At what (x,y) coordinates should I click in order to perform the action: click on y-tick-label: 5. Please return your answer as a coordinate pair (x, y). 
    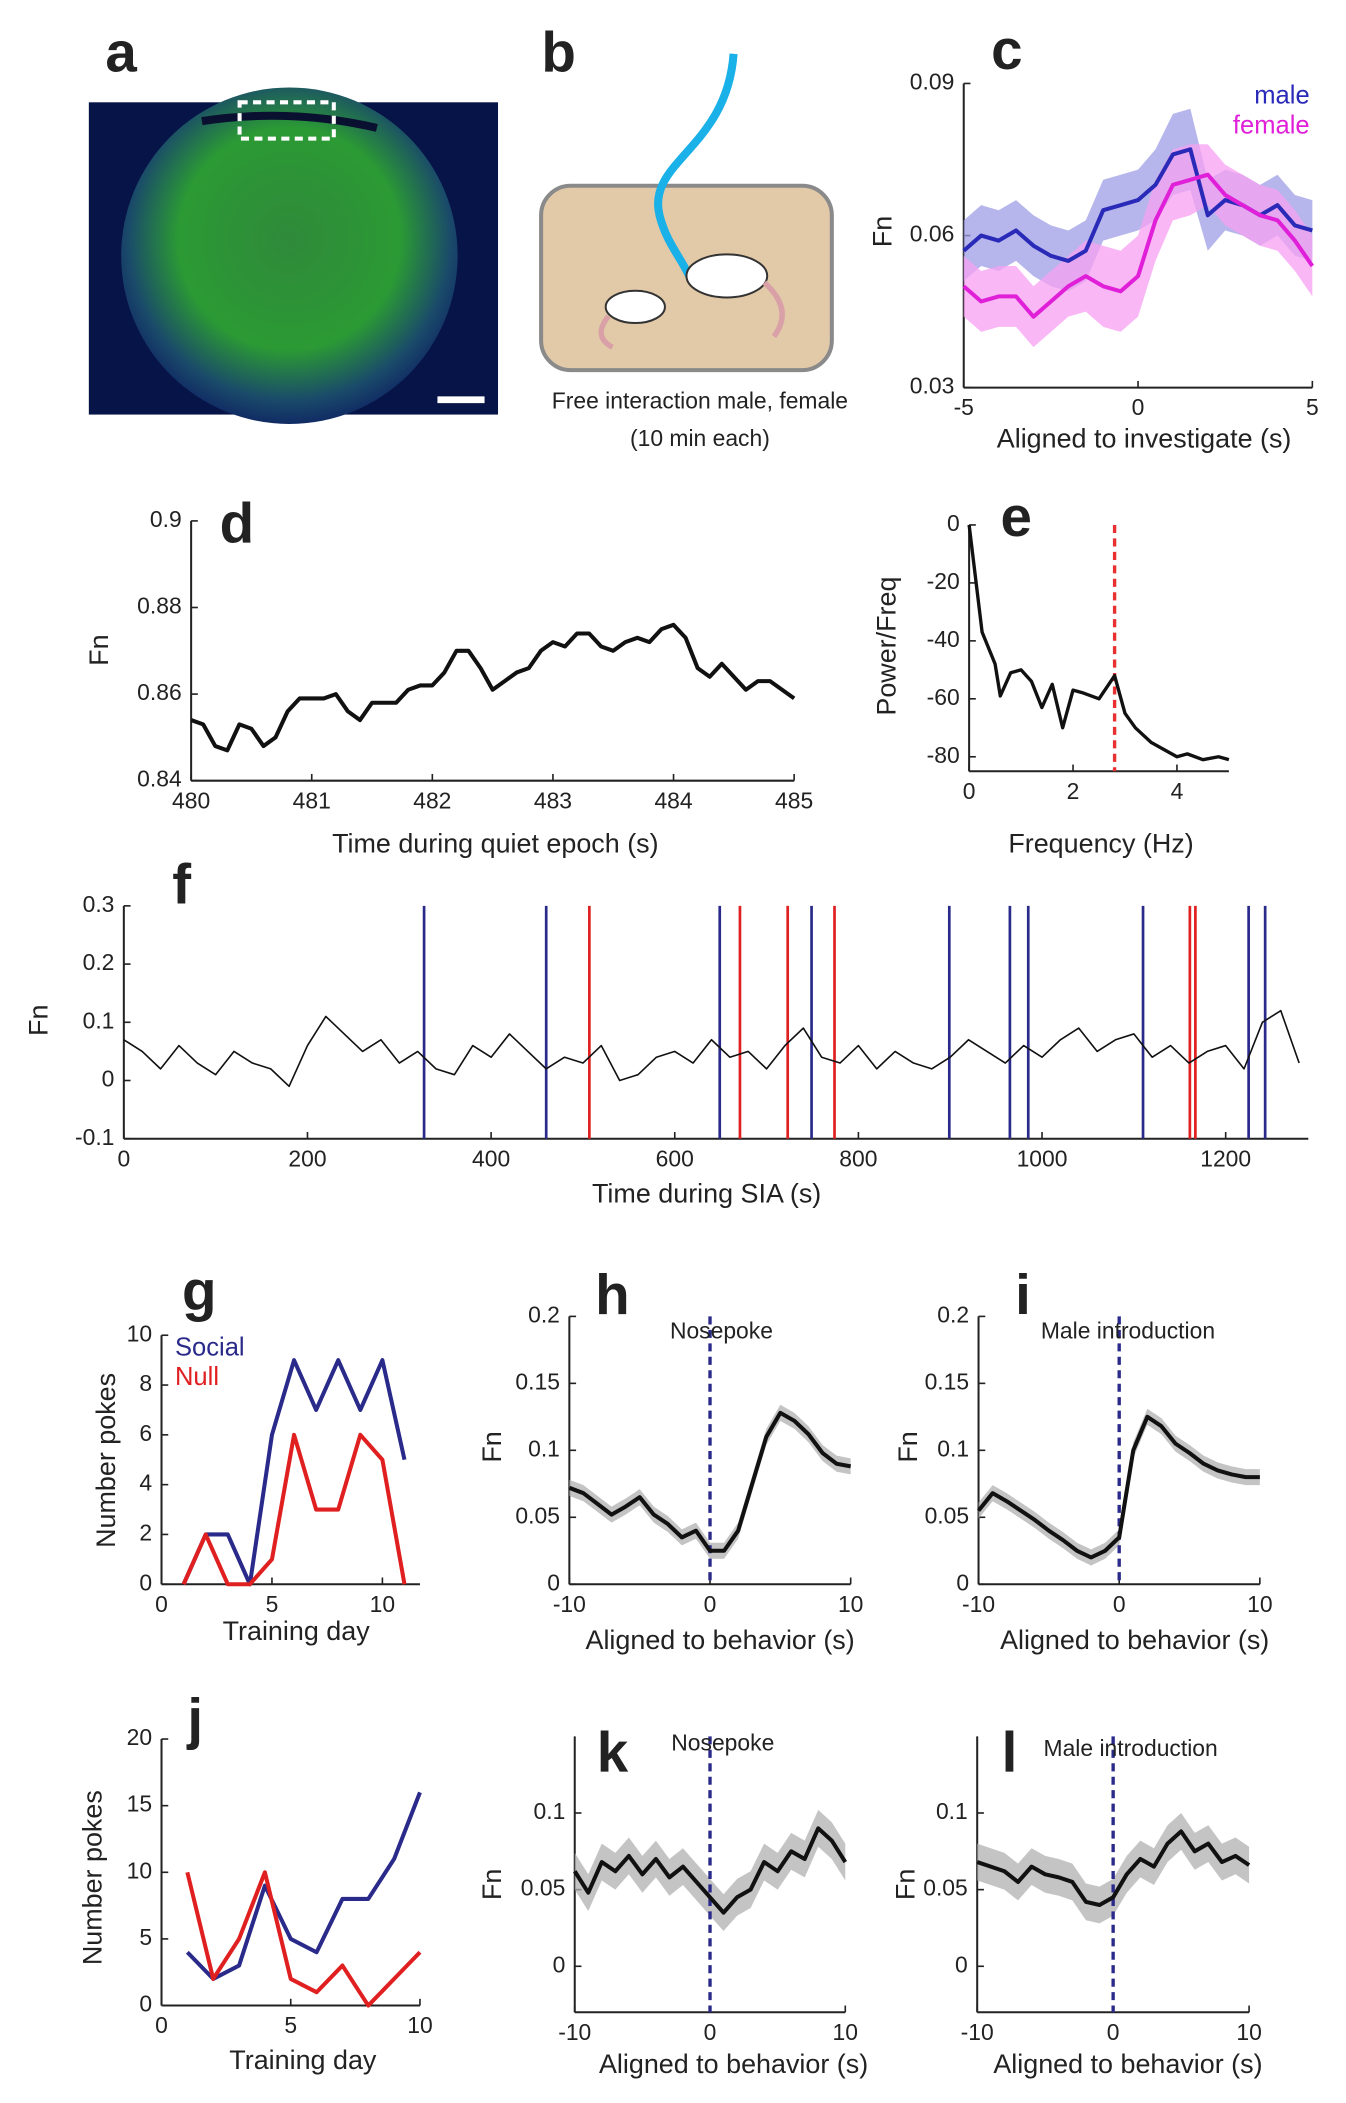
    Looking at the image, I should click on (145, 1937).